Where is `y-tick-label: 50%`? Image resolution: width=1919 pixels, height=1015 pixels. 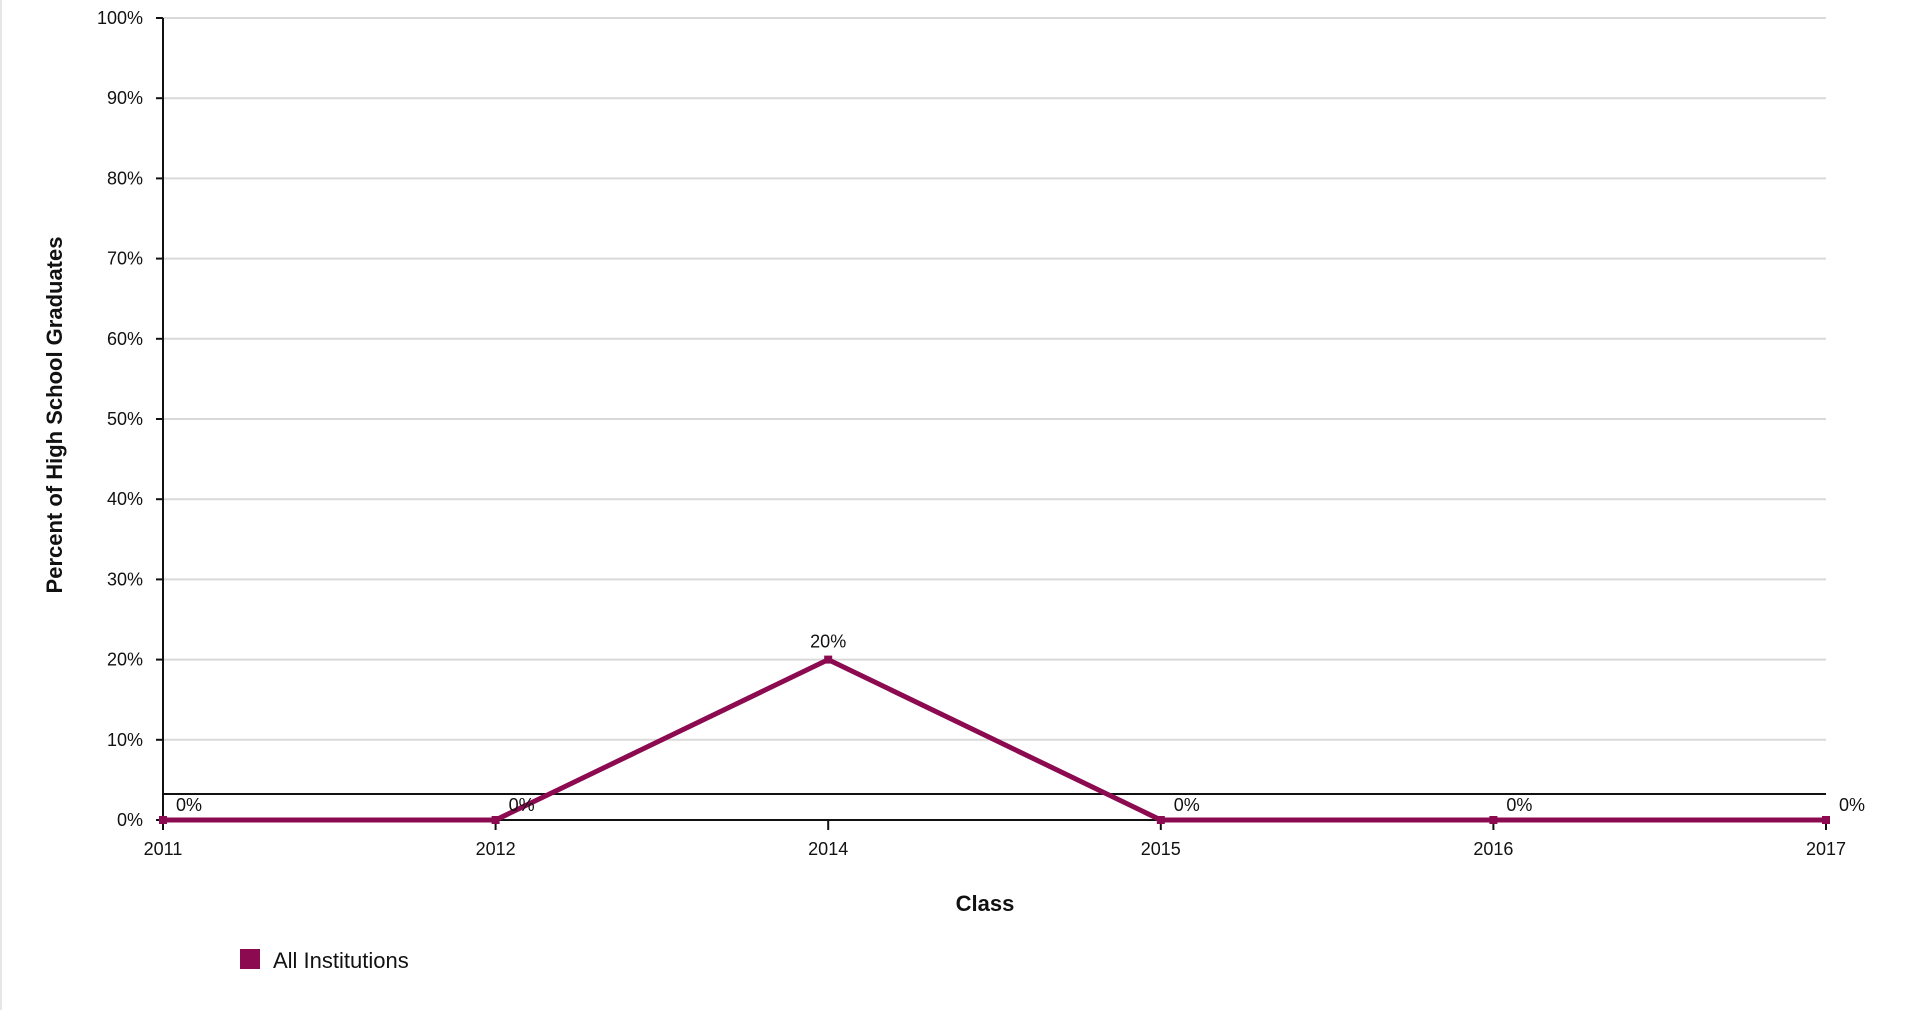
y-tick-label: 50% is located at coordinates (125, 419).